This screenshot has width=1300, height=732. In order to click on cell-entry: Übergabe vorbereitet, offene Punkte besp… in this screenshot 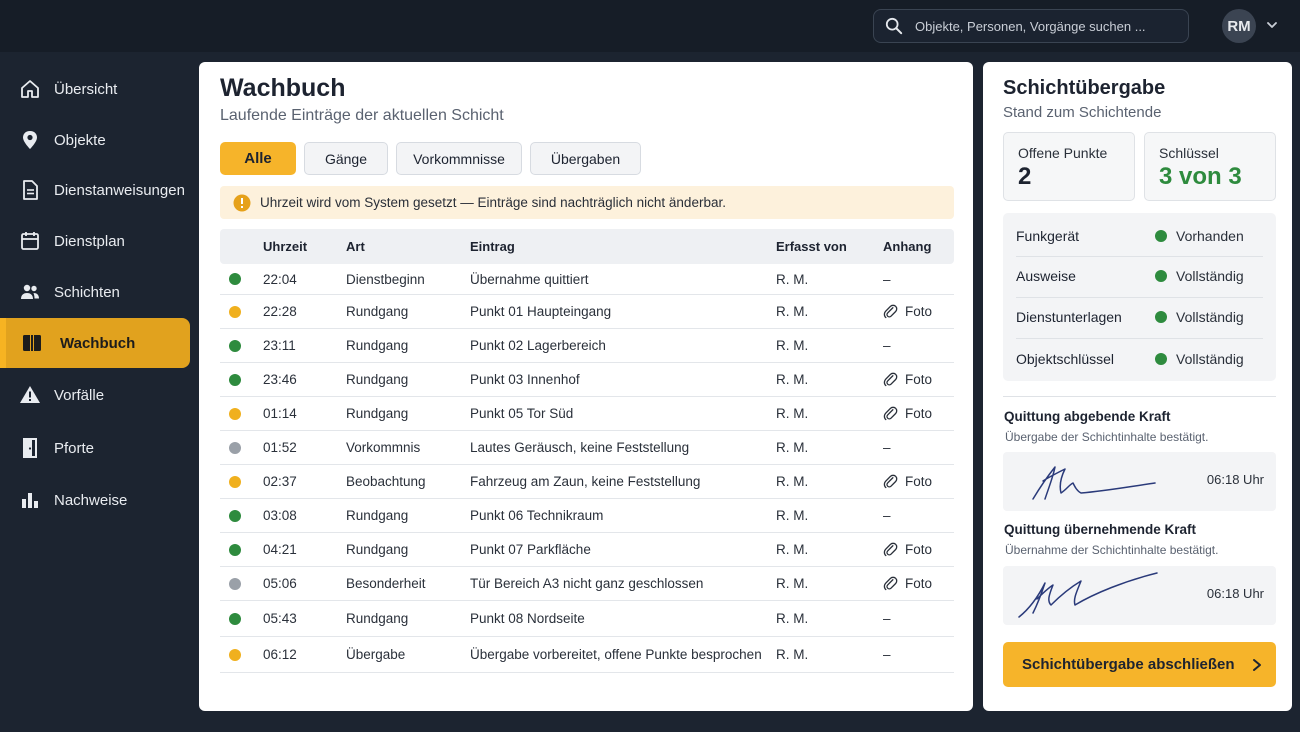, I will do `click(616, 654)`.